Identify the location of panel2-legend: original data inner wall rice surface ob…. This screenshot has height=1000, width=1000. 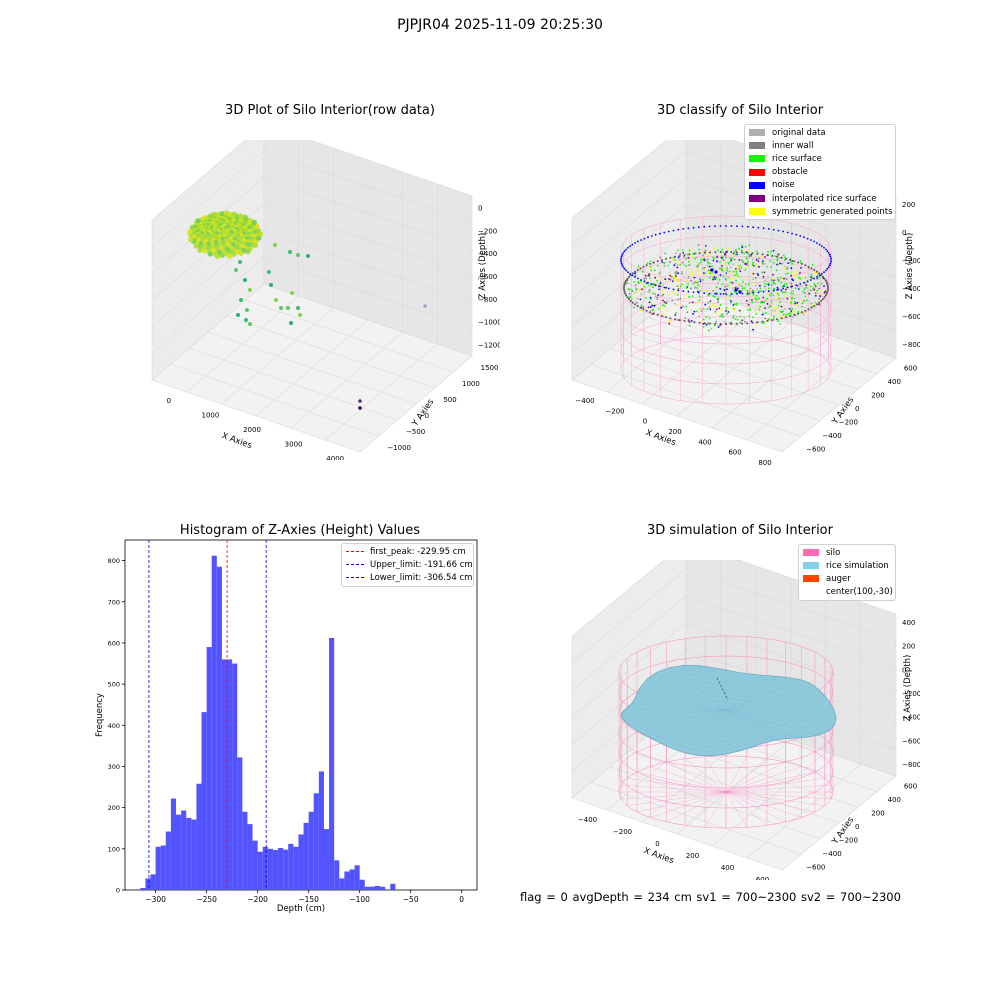
(820, 172).